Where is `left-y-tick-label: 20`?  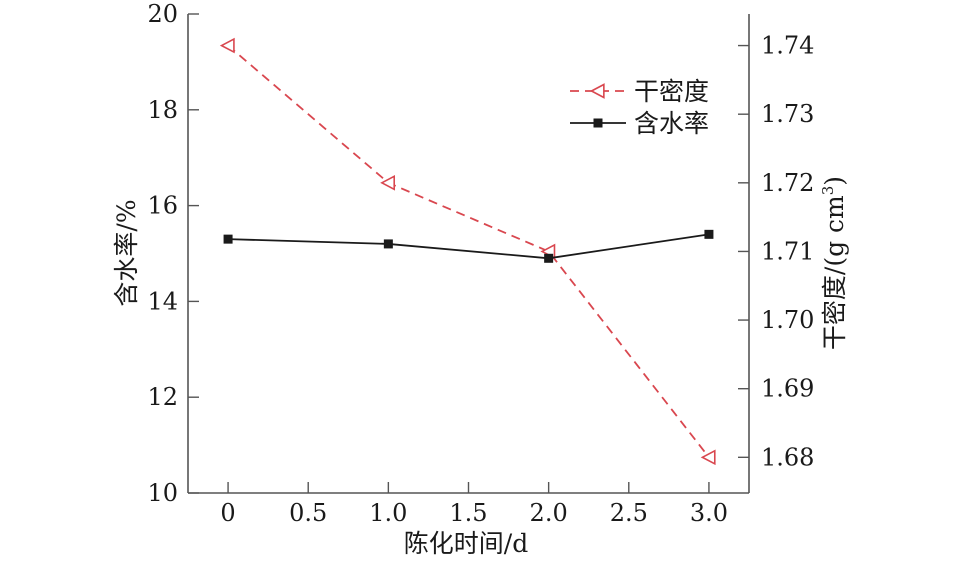
left-y-tick-label: 20 is located at coordinates (162, 14).